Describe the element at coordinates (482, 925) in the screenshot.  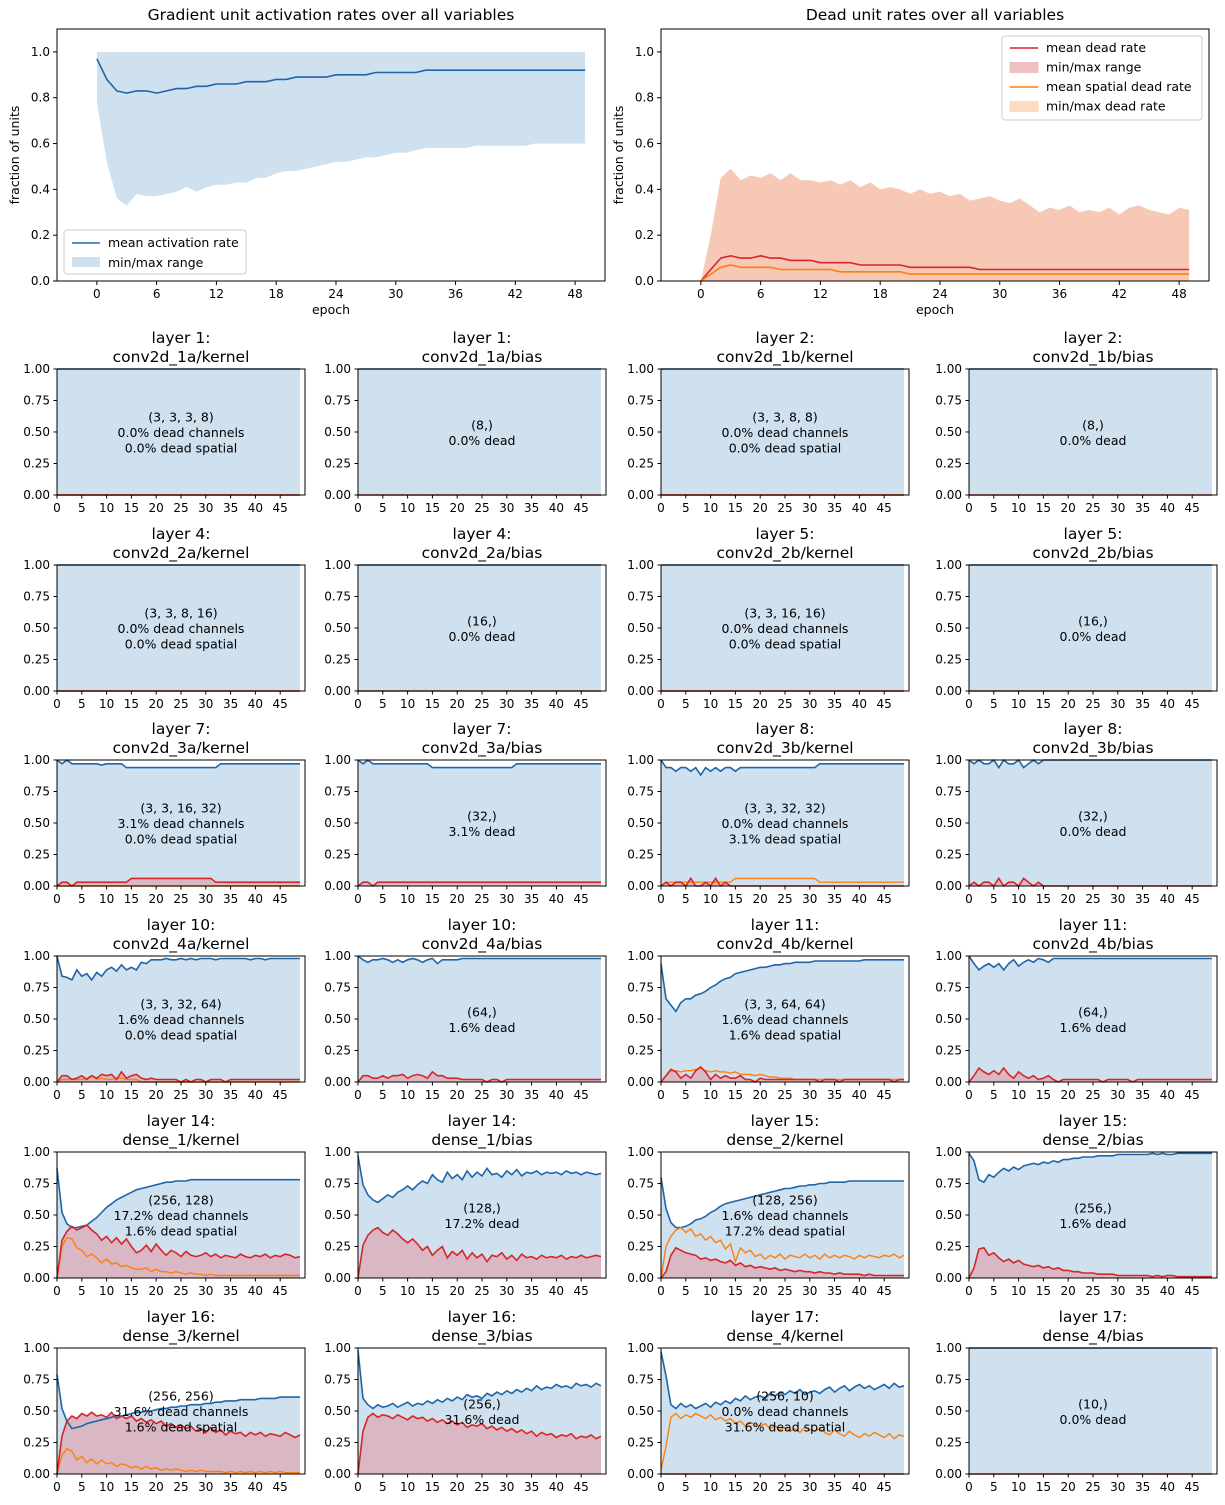
I see `chart-title: layer 10:` at that location.